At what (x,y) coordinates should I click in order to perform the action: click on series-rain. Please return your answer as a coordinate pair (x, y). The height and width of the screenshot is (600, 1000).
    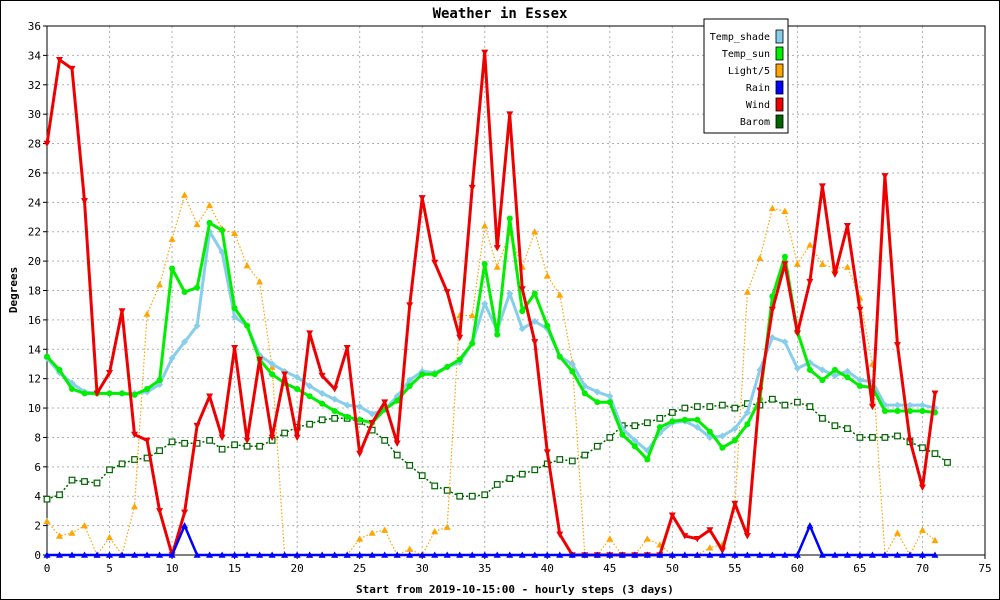
    Looking at the image, I should click on (491, 540).